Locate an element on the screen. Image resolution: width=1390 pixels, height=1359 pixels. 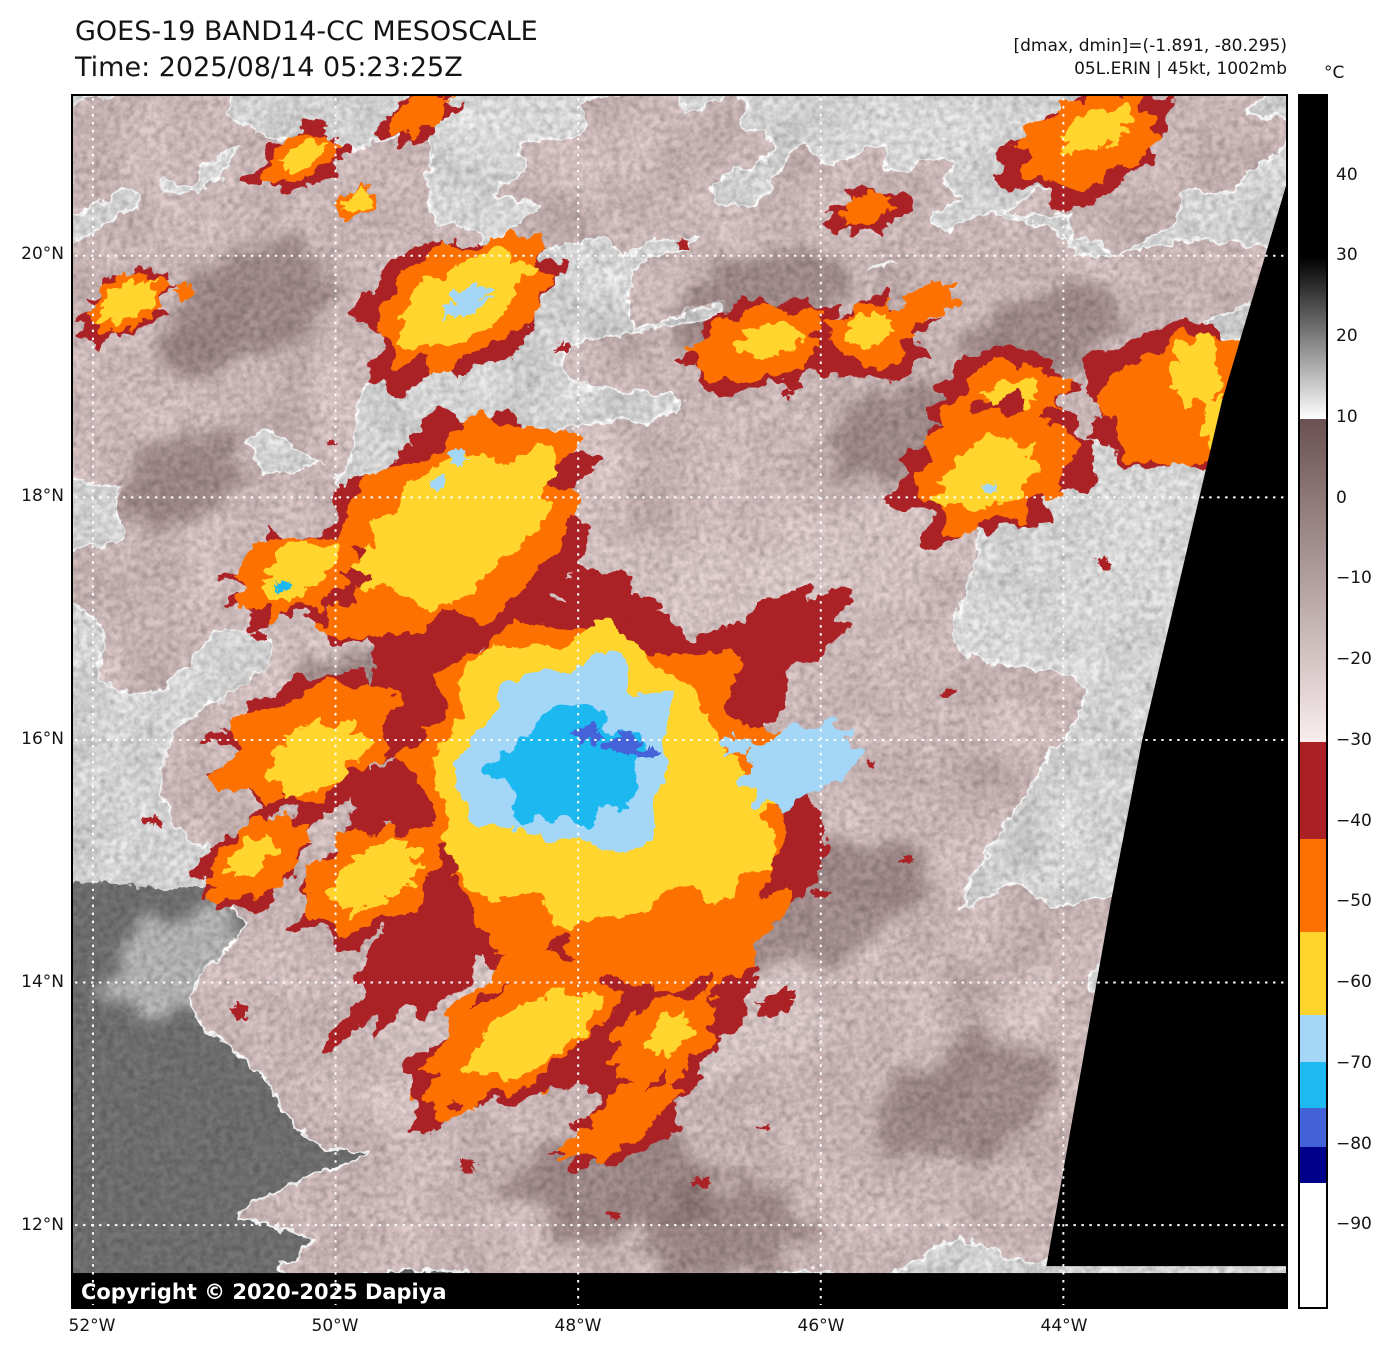
colorbar-tick-label: −30 is located at coordinates (1354, 739).